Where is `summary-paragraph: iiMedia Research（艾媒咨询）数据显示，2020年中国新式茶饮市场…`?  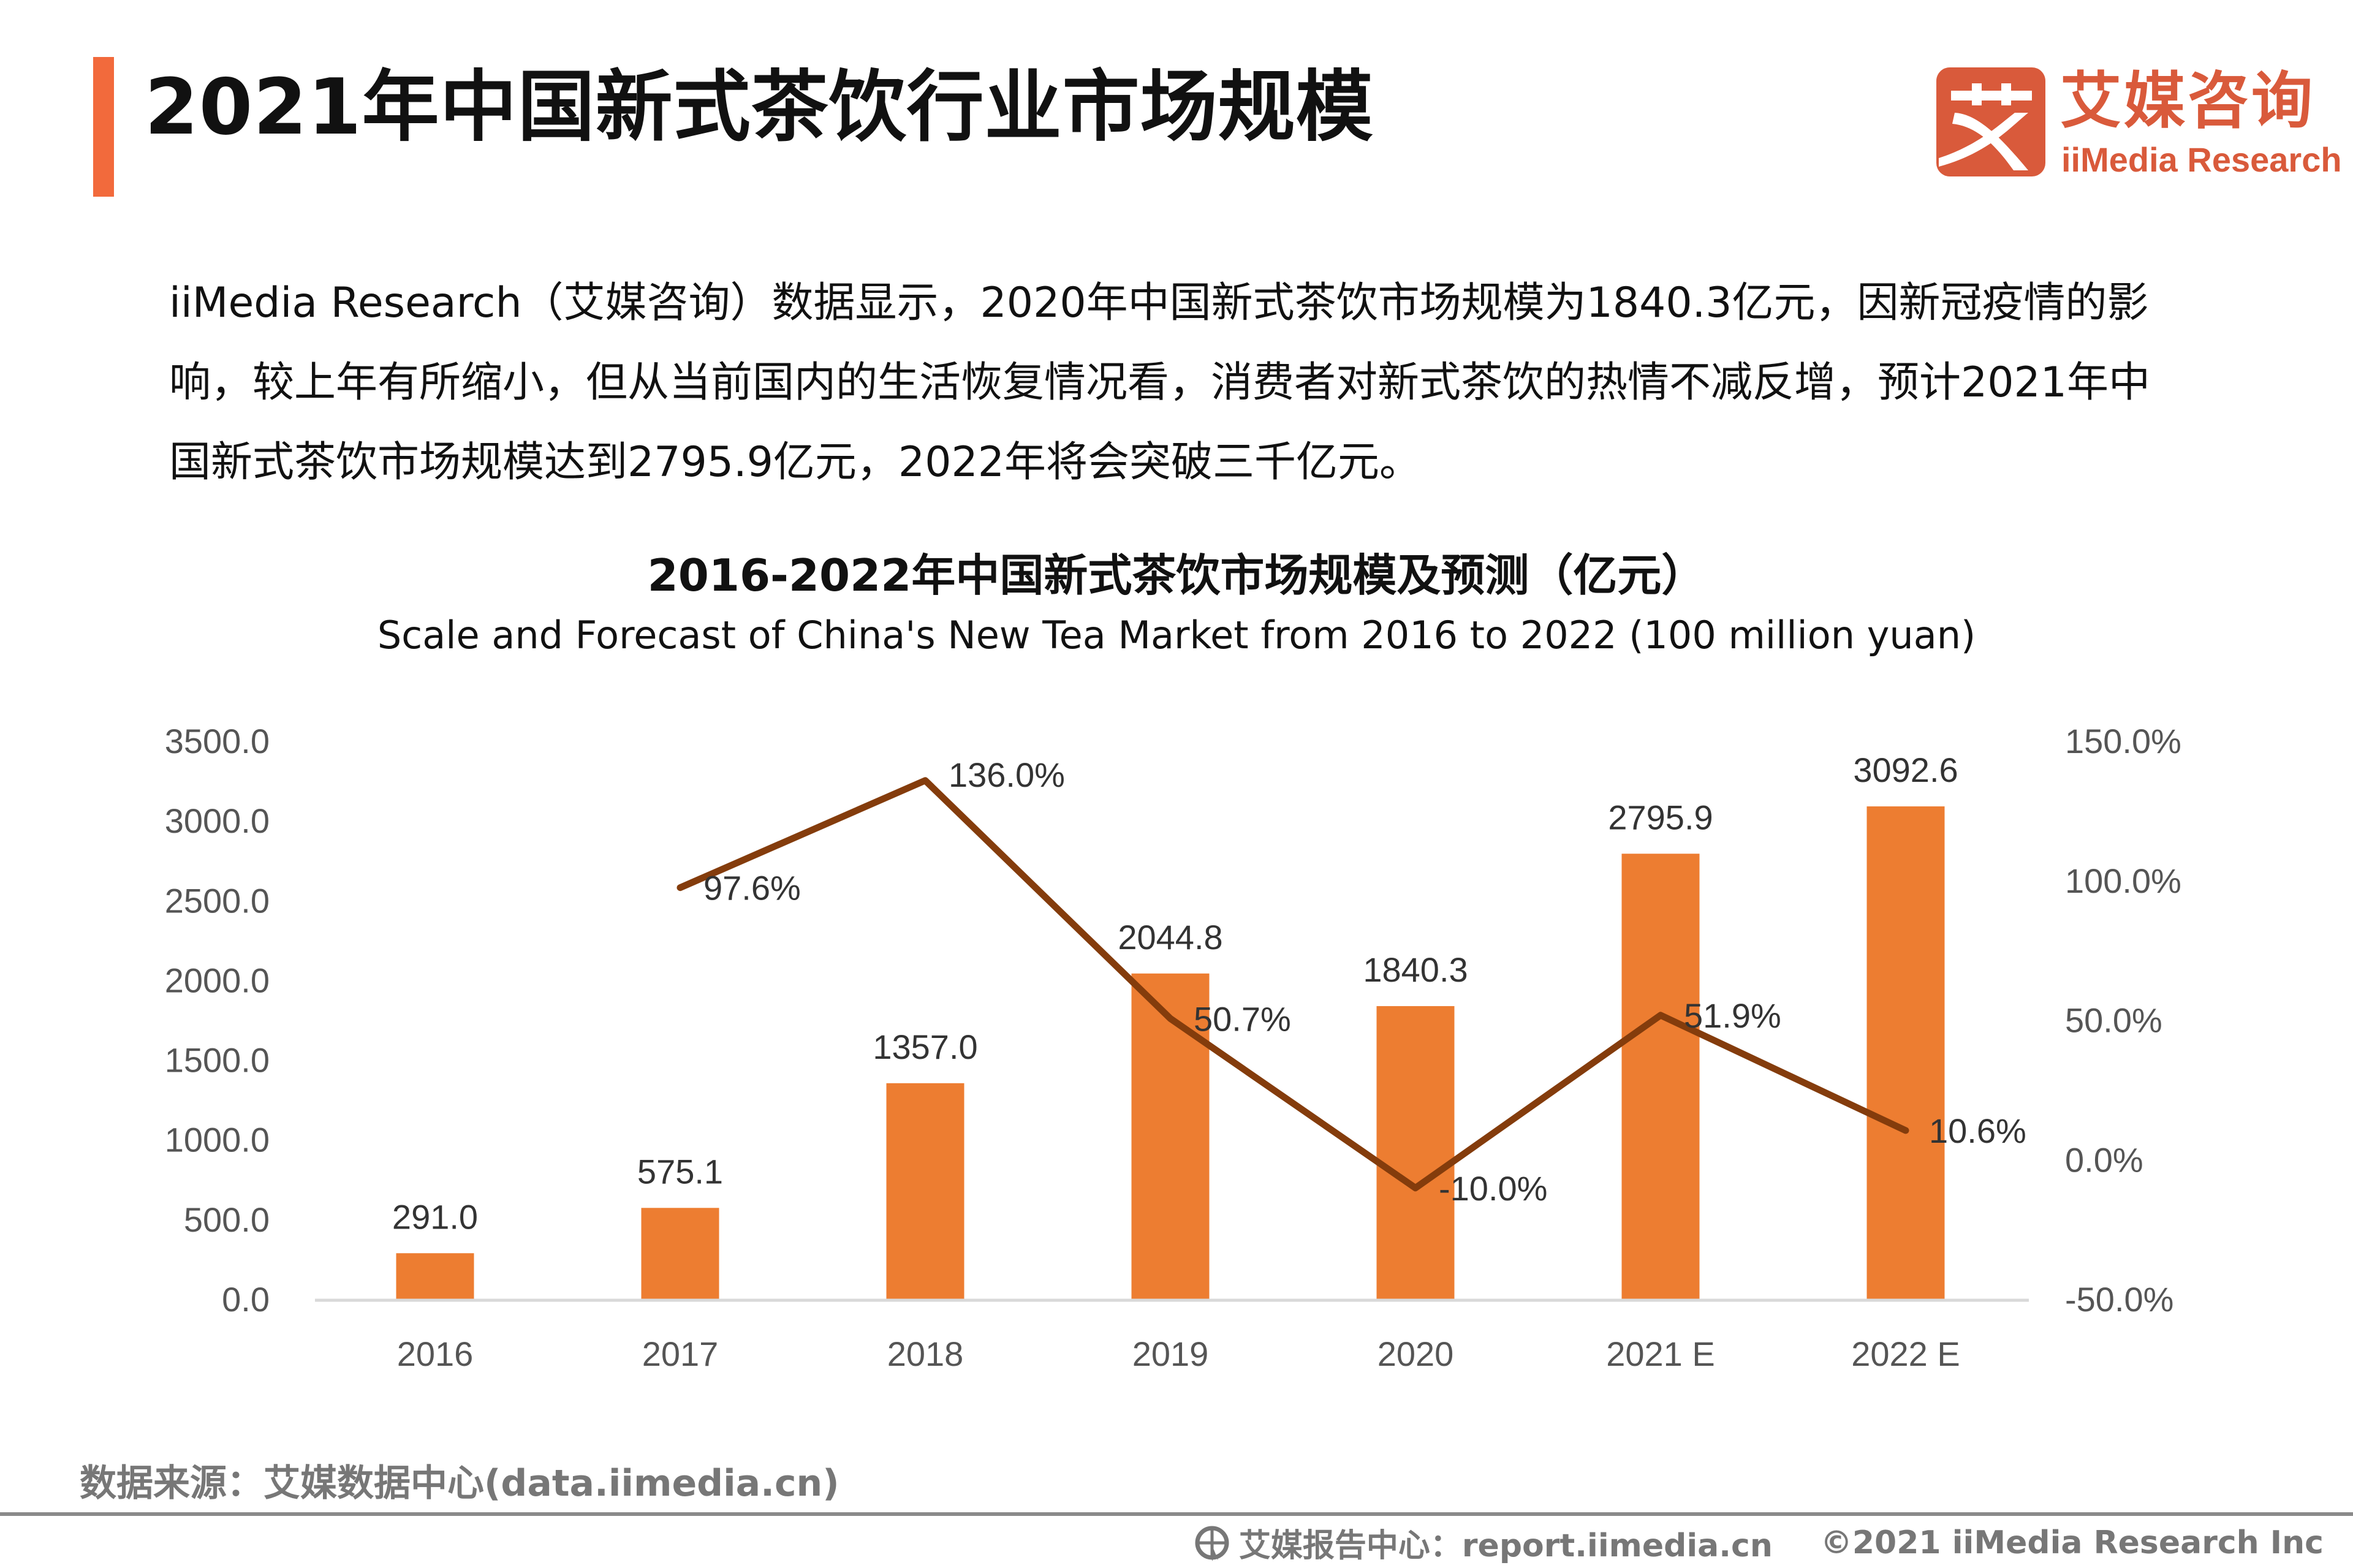 summary-paragraph: iiMedia Research（艾媒咨询）数据显示，2020年中国新式茶饮市场… is located at coordinates (1160, 383).